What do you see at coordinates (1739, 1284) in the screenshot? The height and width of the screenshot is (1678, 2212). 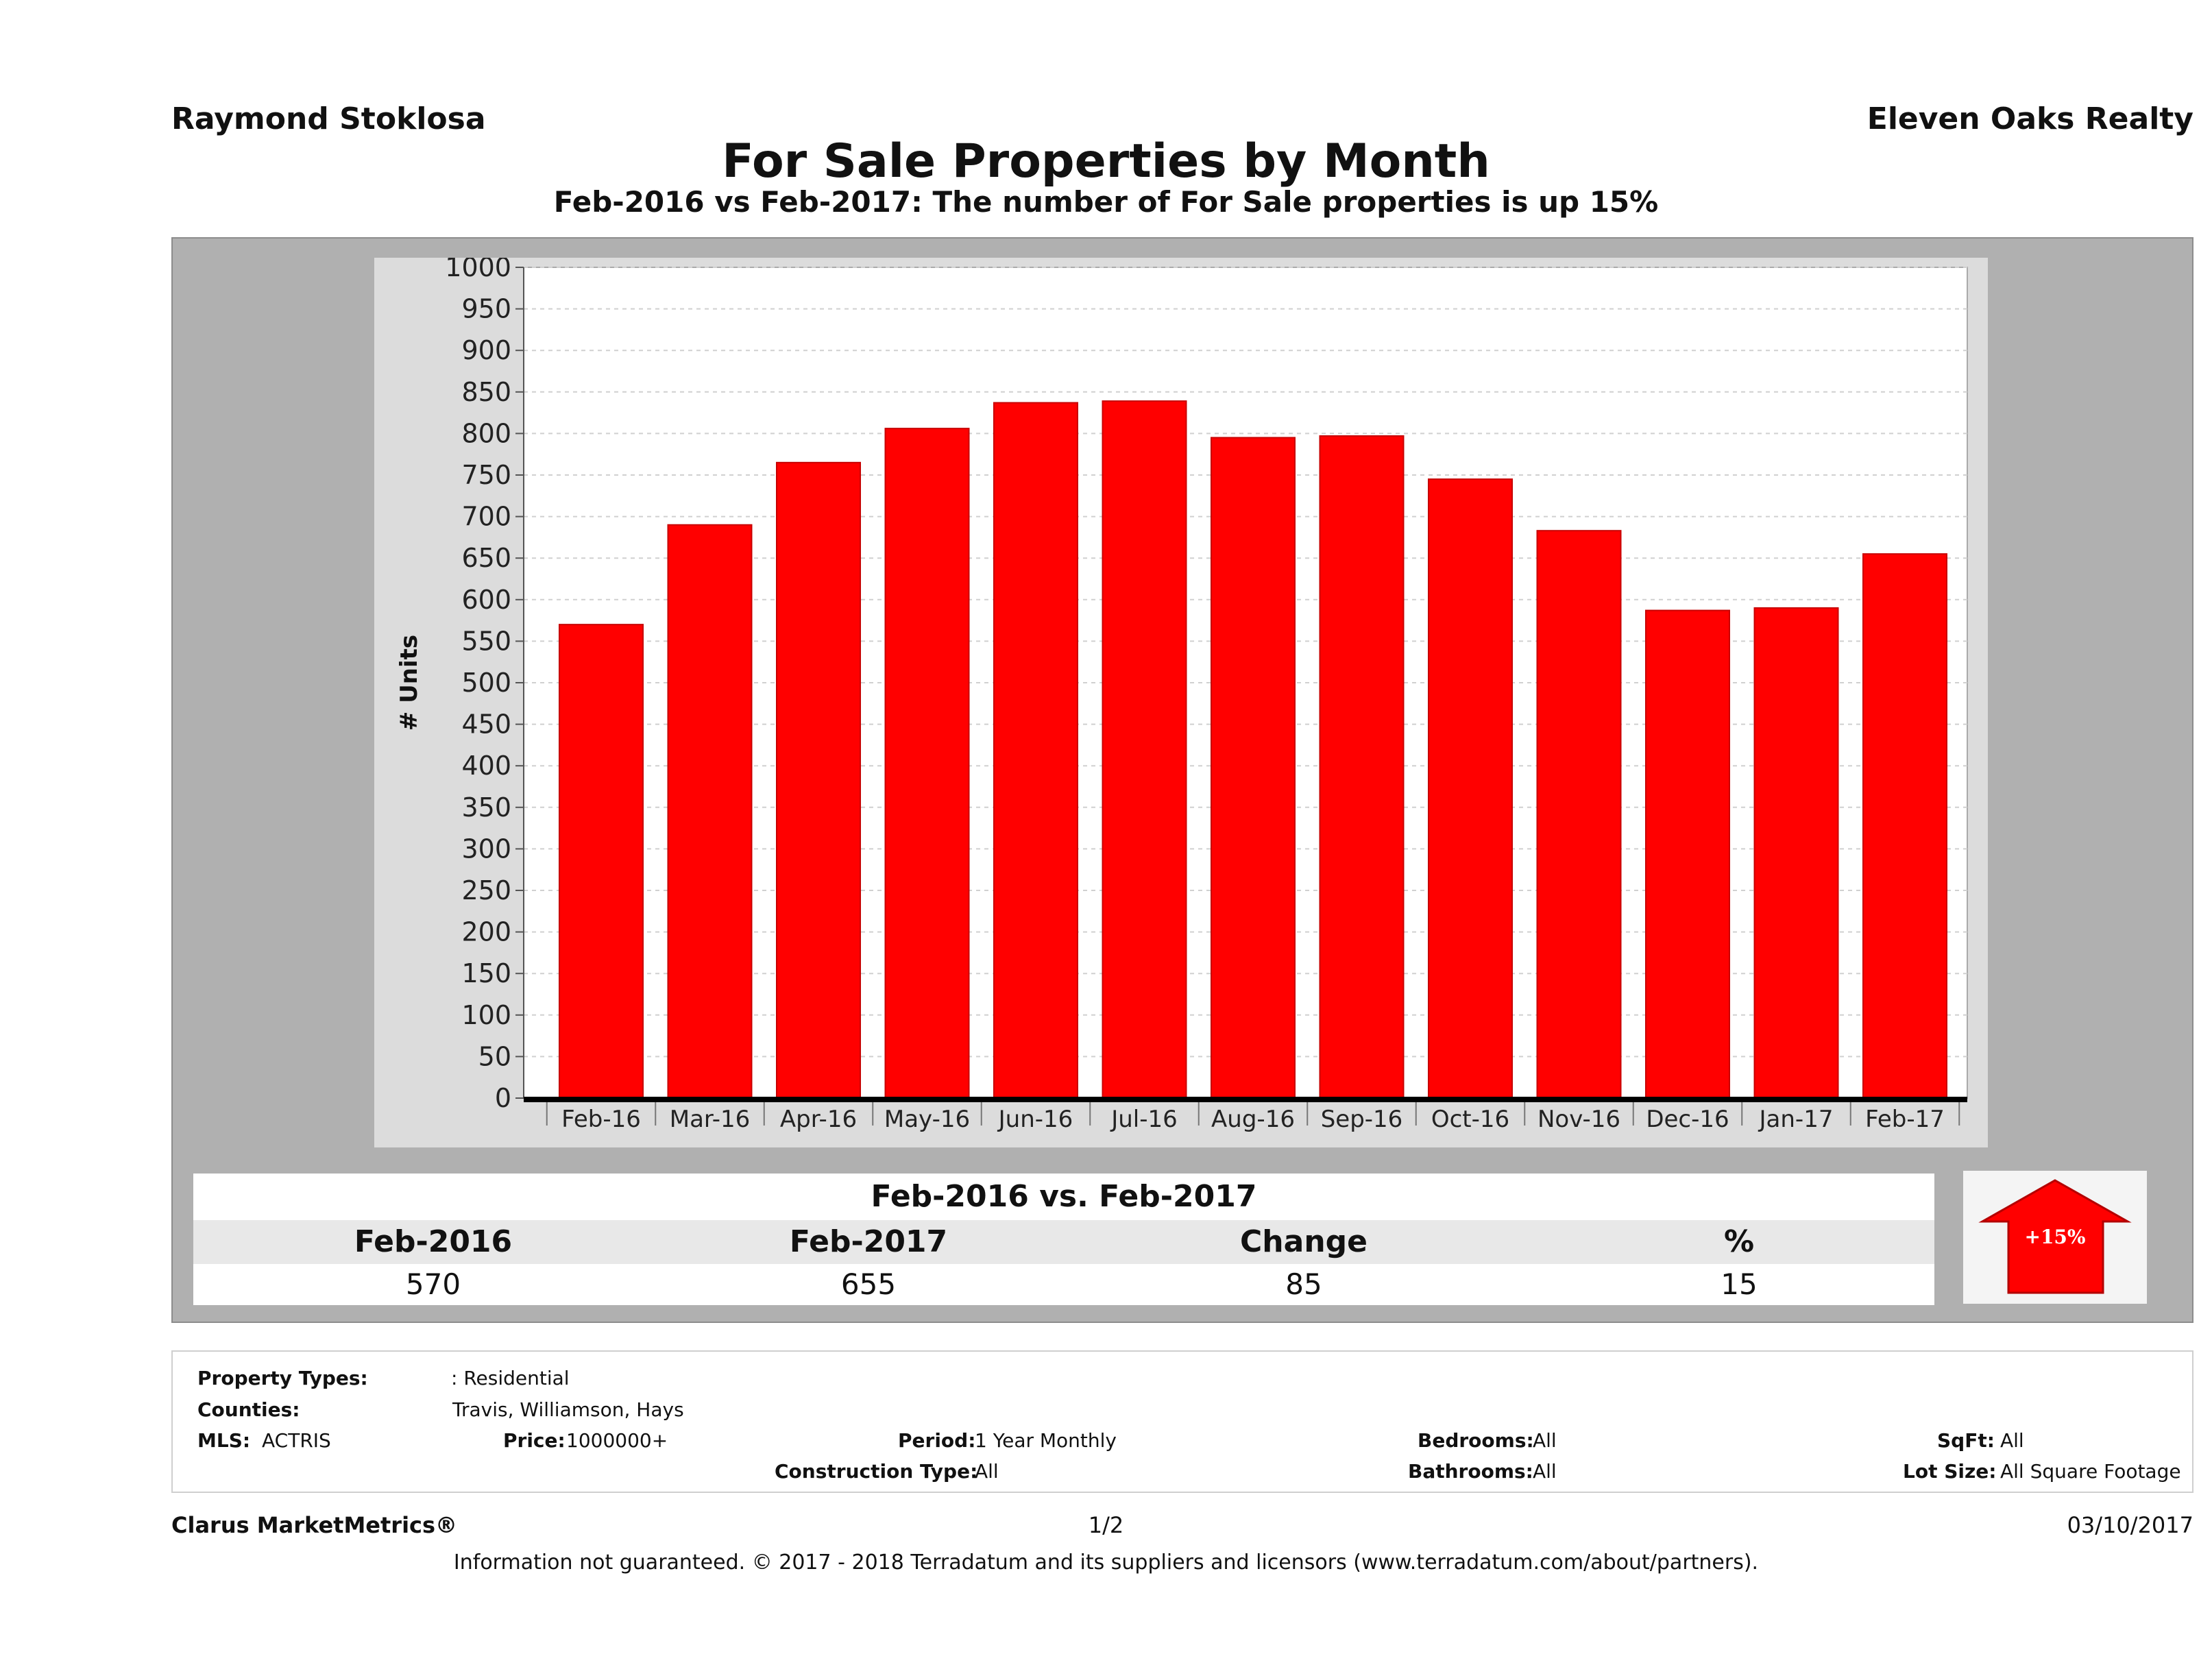 I see `summary-val-percent: 15` at bounding box center [1739, 1284].